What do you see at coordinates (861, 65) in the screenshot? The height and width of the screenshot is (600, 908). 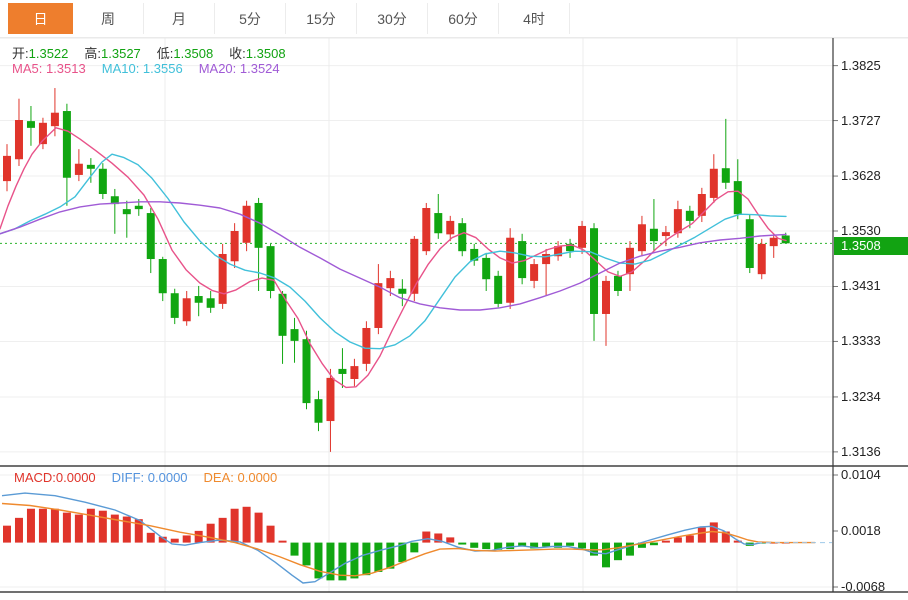 I see `price-axis-label: 1.3825` at bounding box center [861, 65].